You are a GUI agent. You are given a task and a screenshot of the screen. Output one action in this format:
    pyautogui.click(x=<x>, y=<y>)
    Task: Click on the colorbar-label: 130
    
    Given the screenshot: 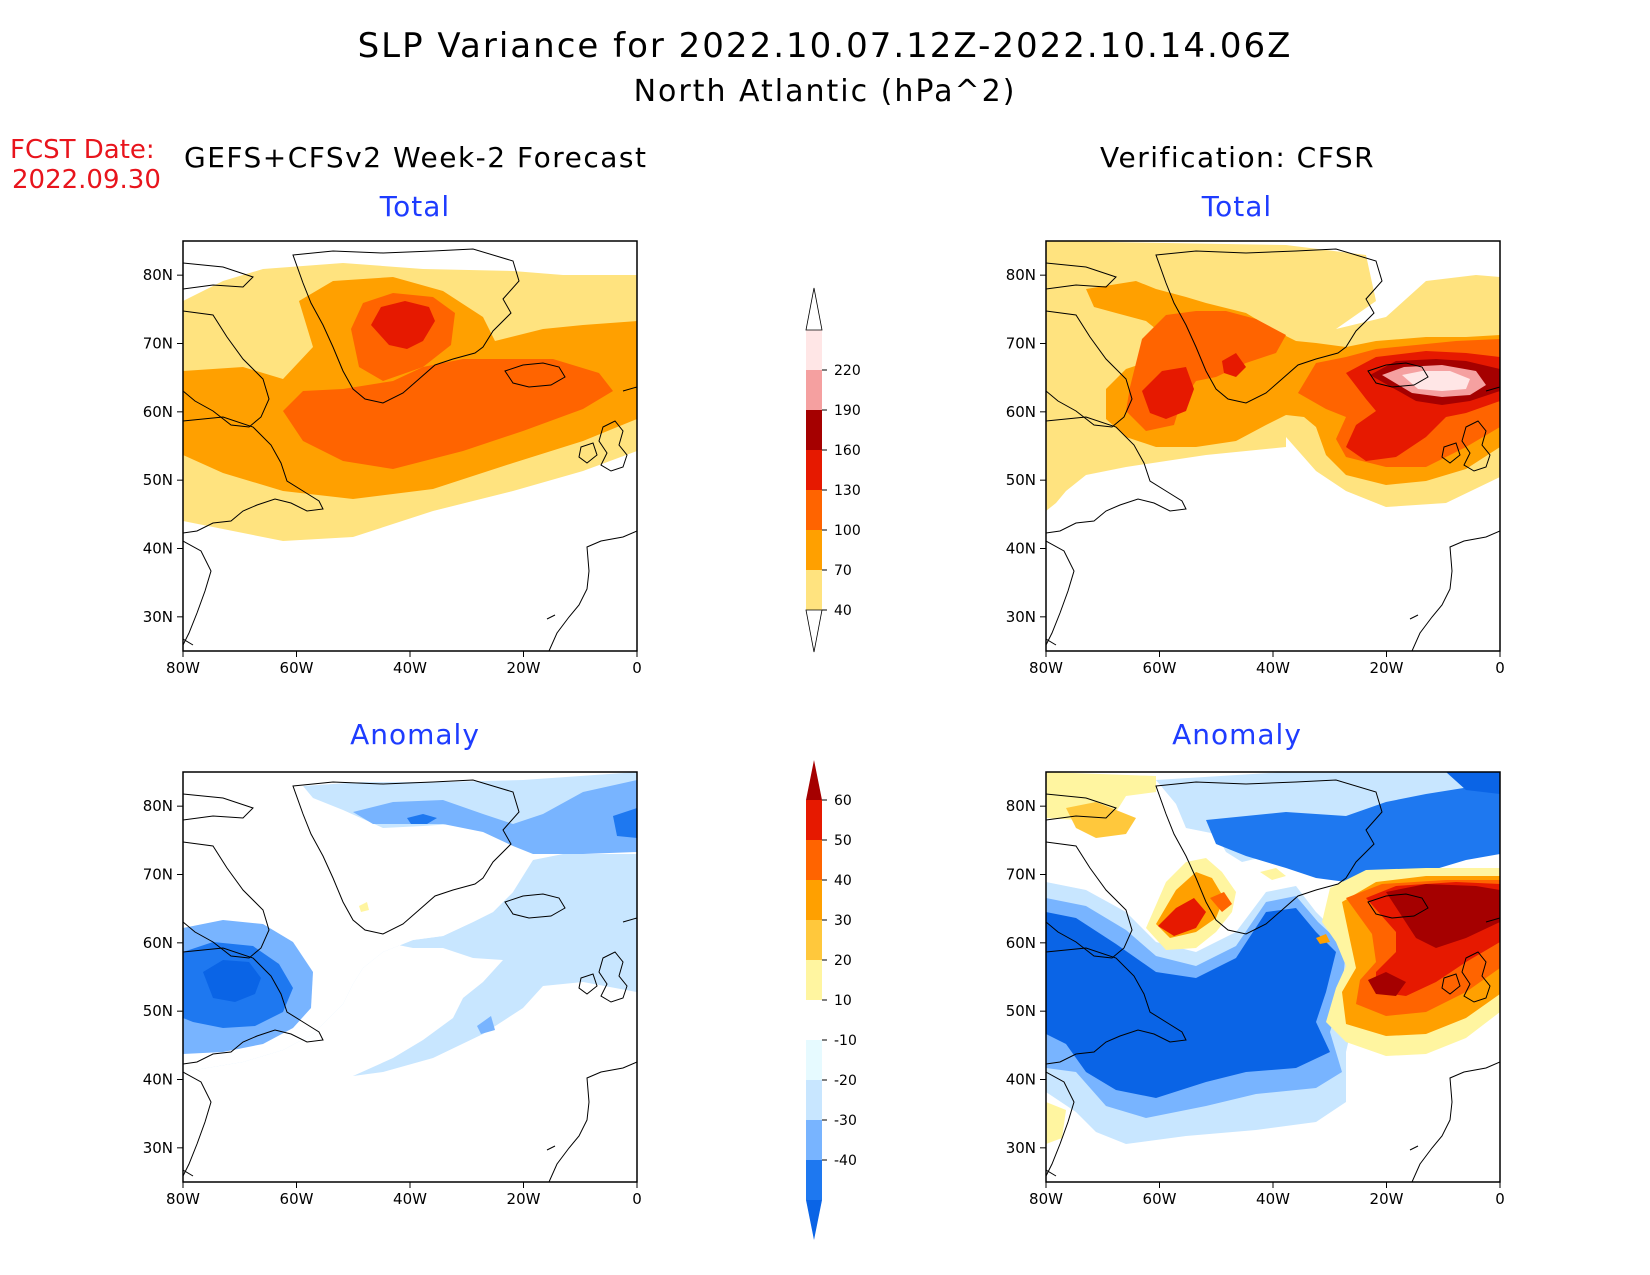 What is the action you would take?
    pyautogui.click(x=847, y=491)
    